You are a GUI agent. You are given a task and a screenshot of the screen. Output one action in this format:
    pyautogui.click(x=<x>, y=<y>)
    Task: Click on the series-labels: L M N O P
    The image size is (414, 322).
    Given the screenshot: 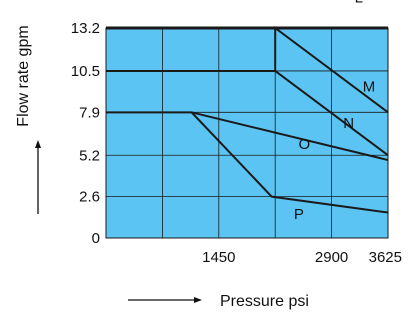 What is the action you would take?
    pyautogui.click(x=334, y=111)
    